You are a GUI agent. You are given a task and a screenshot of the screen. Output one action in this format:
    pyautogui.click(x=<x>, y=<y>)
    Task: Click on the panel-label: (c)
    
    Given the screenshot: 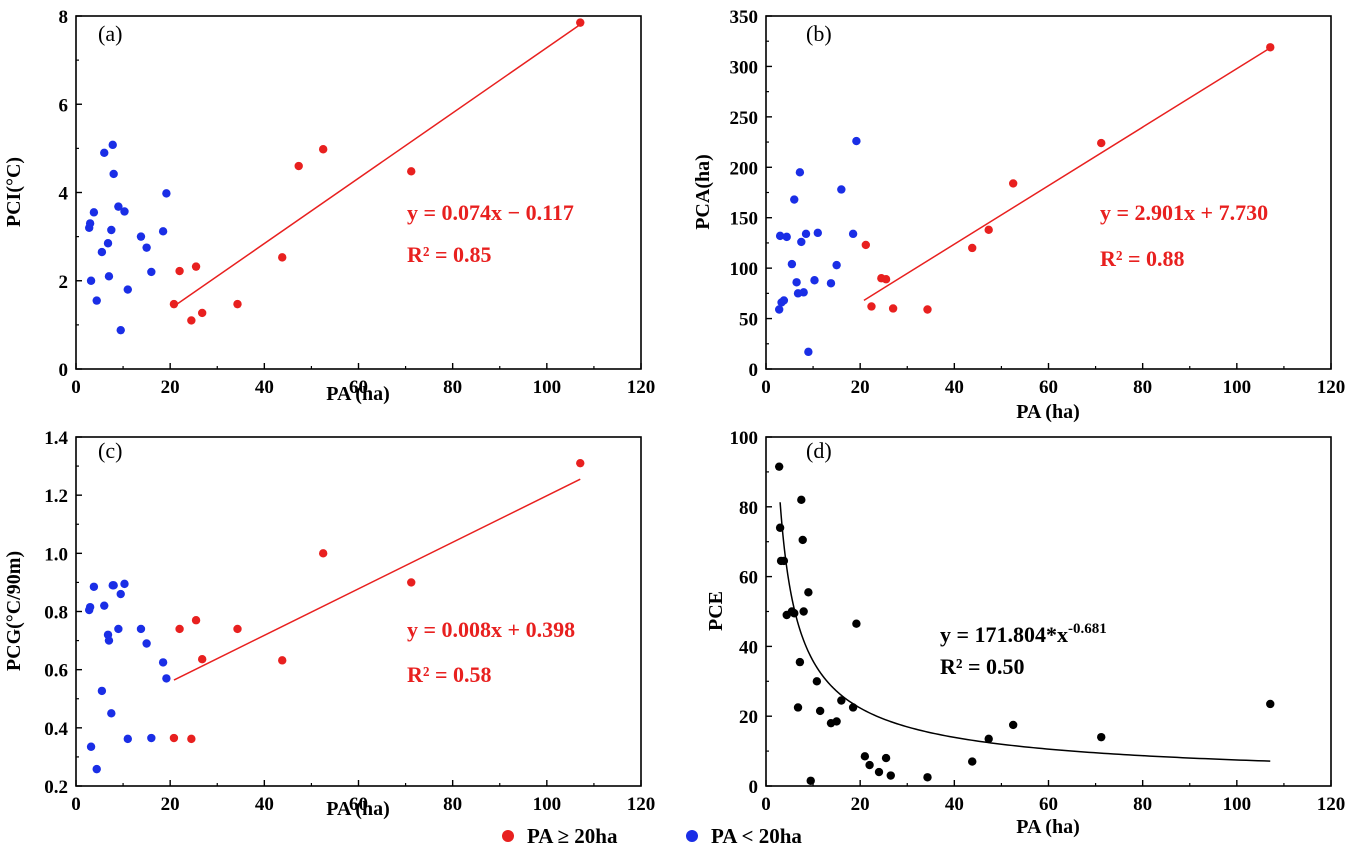 What is the action you would take?
    pyautogui.click(x=110, y=450)
    